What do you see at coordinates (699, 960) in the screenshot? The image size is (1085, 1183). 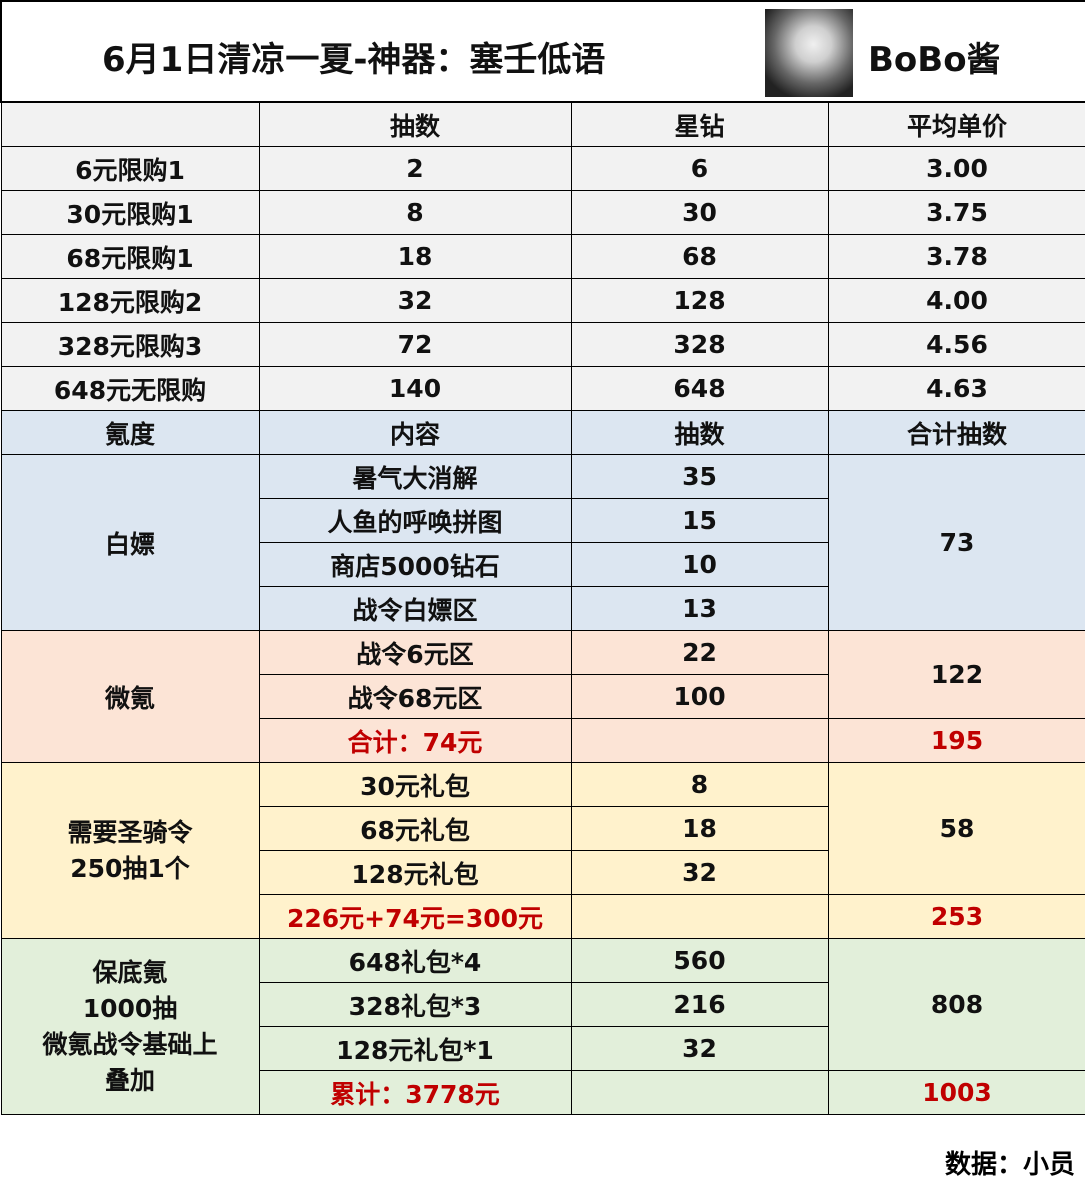 I see `item-draws: 560` at bounding box center [699, 960].